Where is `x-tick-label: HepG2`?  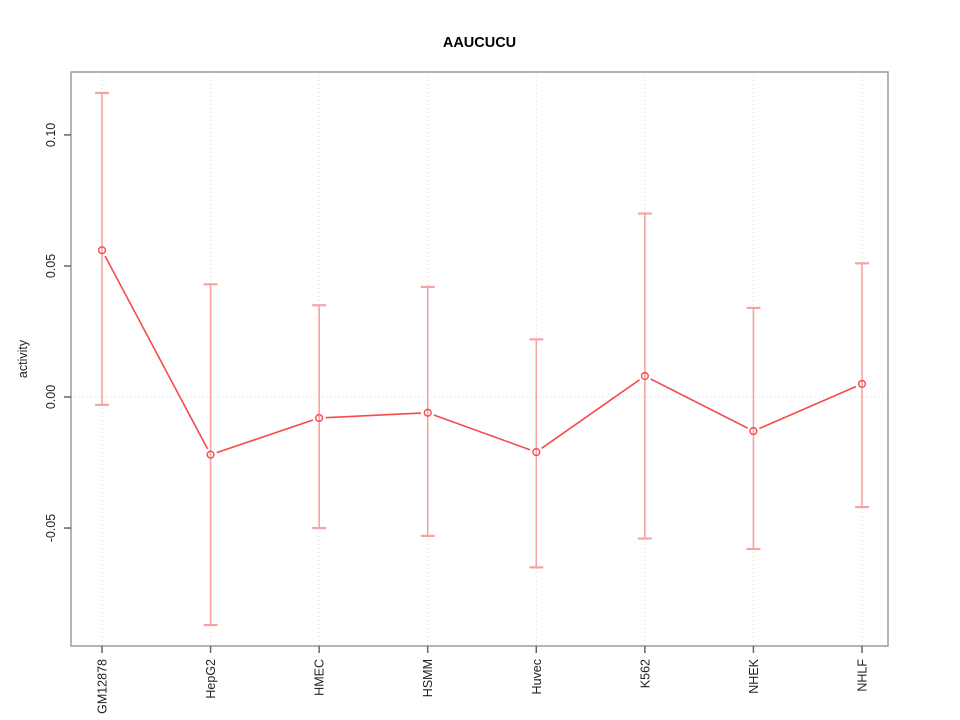 x-tick-label: HepG2 is located at coordinates (211, 679).